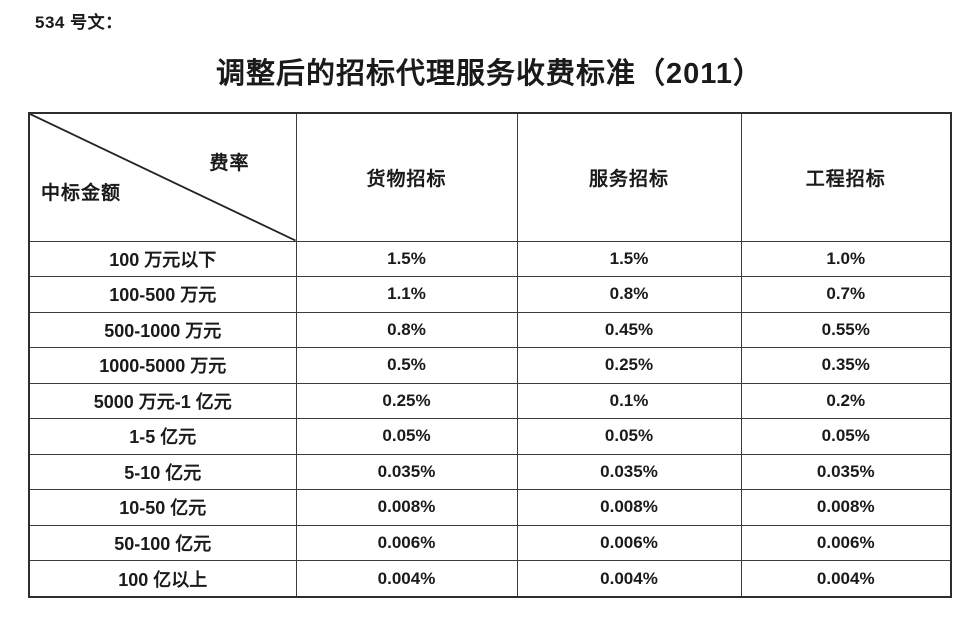 The width and height of the screenshot is (979, 629). I want to click on rate-cell: 0.5%, so click(406, 365).